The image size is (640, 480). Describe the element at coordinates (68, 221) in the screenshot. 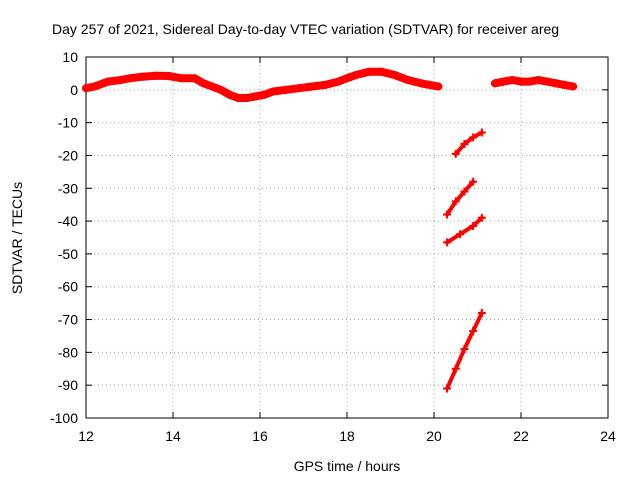

I see `y-tick-label: -40` at that location.